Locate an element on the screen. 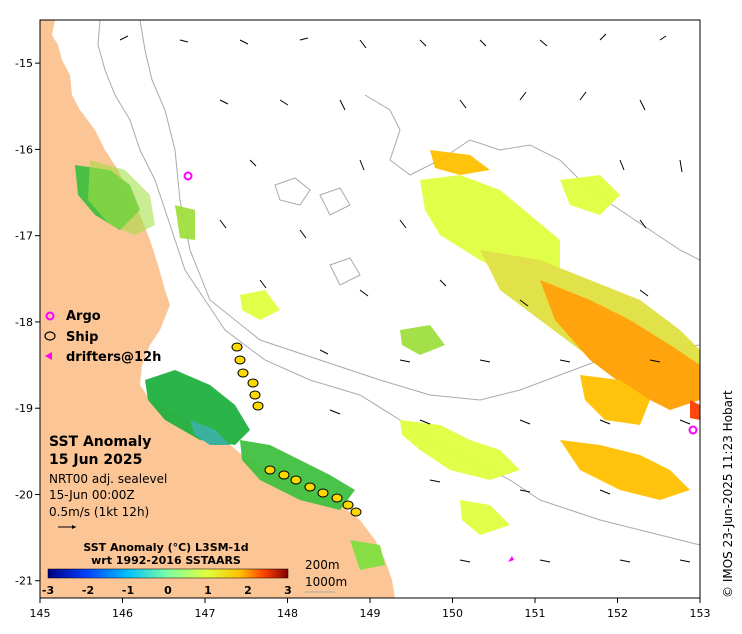 This screenshot has height=634, width=742. info-date: 15 Jun 2025 is located at coordinates (95, 460).